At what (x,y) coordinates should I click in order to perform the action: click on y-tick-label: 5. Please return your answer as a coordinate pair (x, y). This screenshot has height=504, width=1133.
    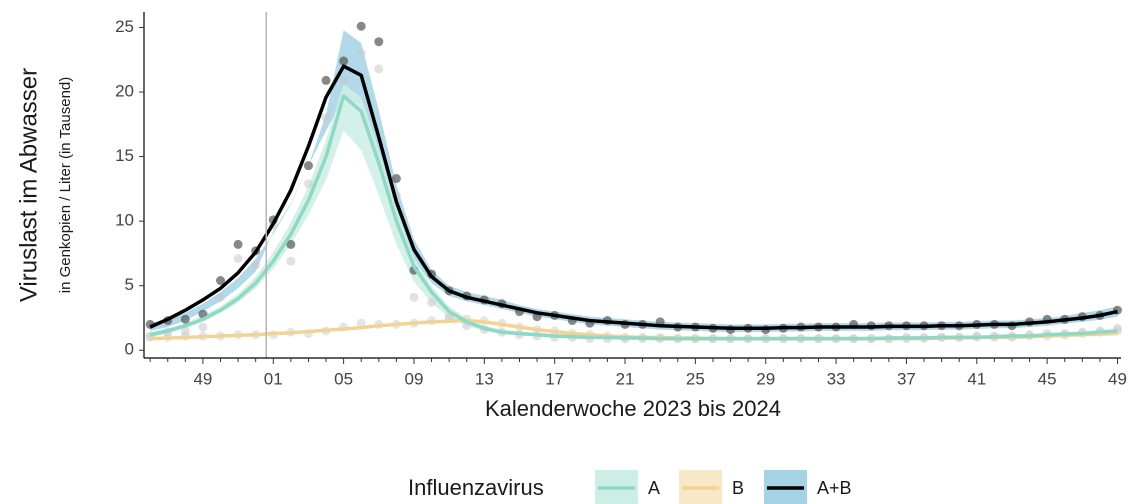
    Looking at the image, I should click on (129, 284).